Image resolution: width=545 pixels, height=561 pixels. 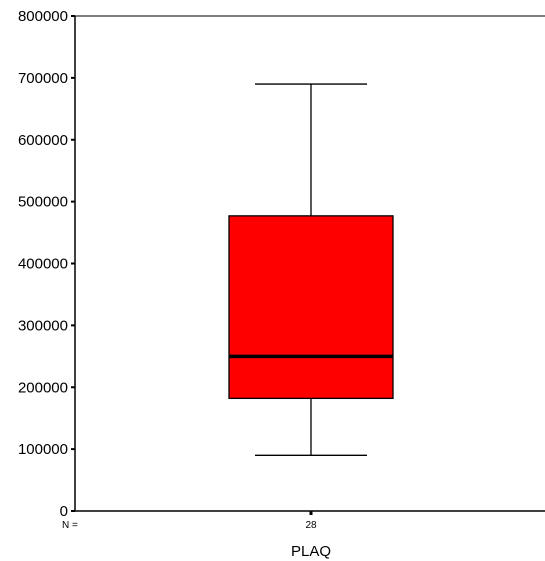 I want to click on y-tick-label: 600000, so click(x=43, y=140).